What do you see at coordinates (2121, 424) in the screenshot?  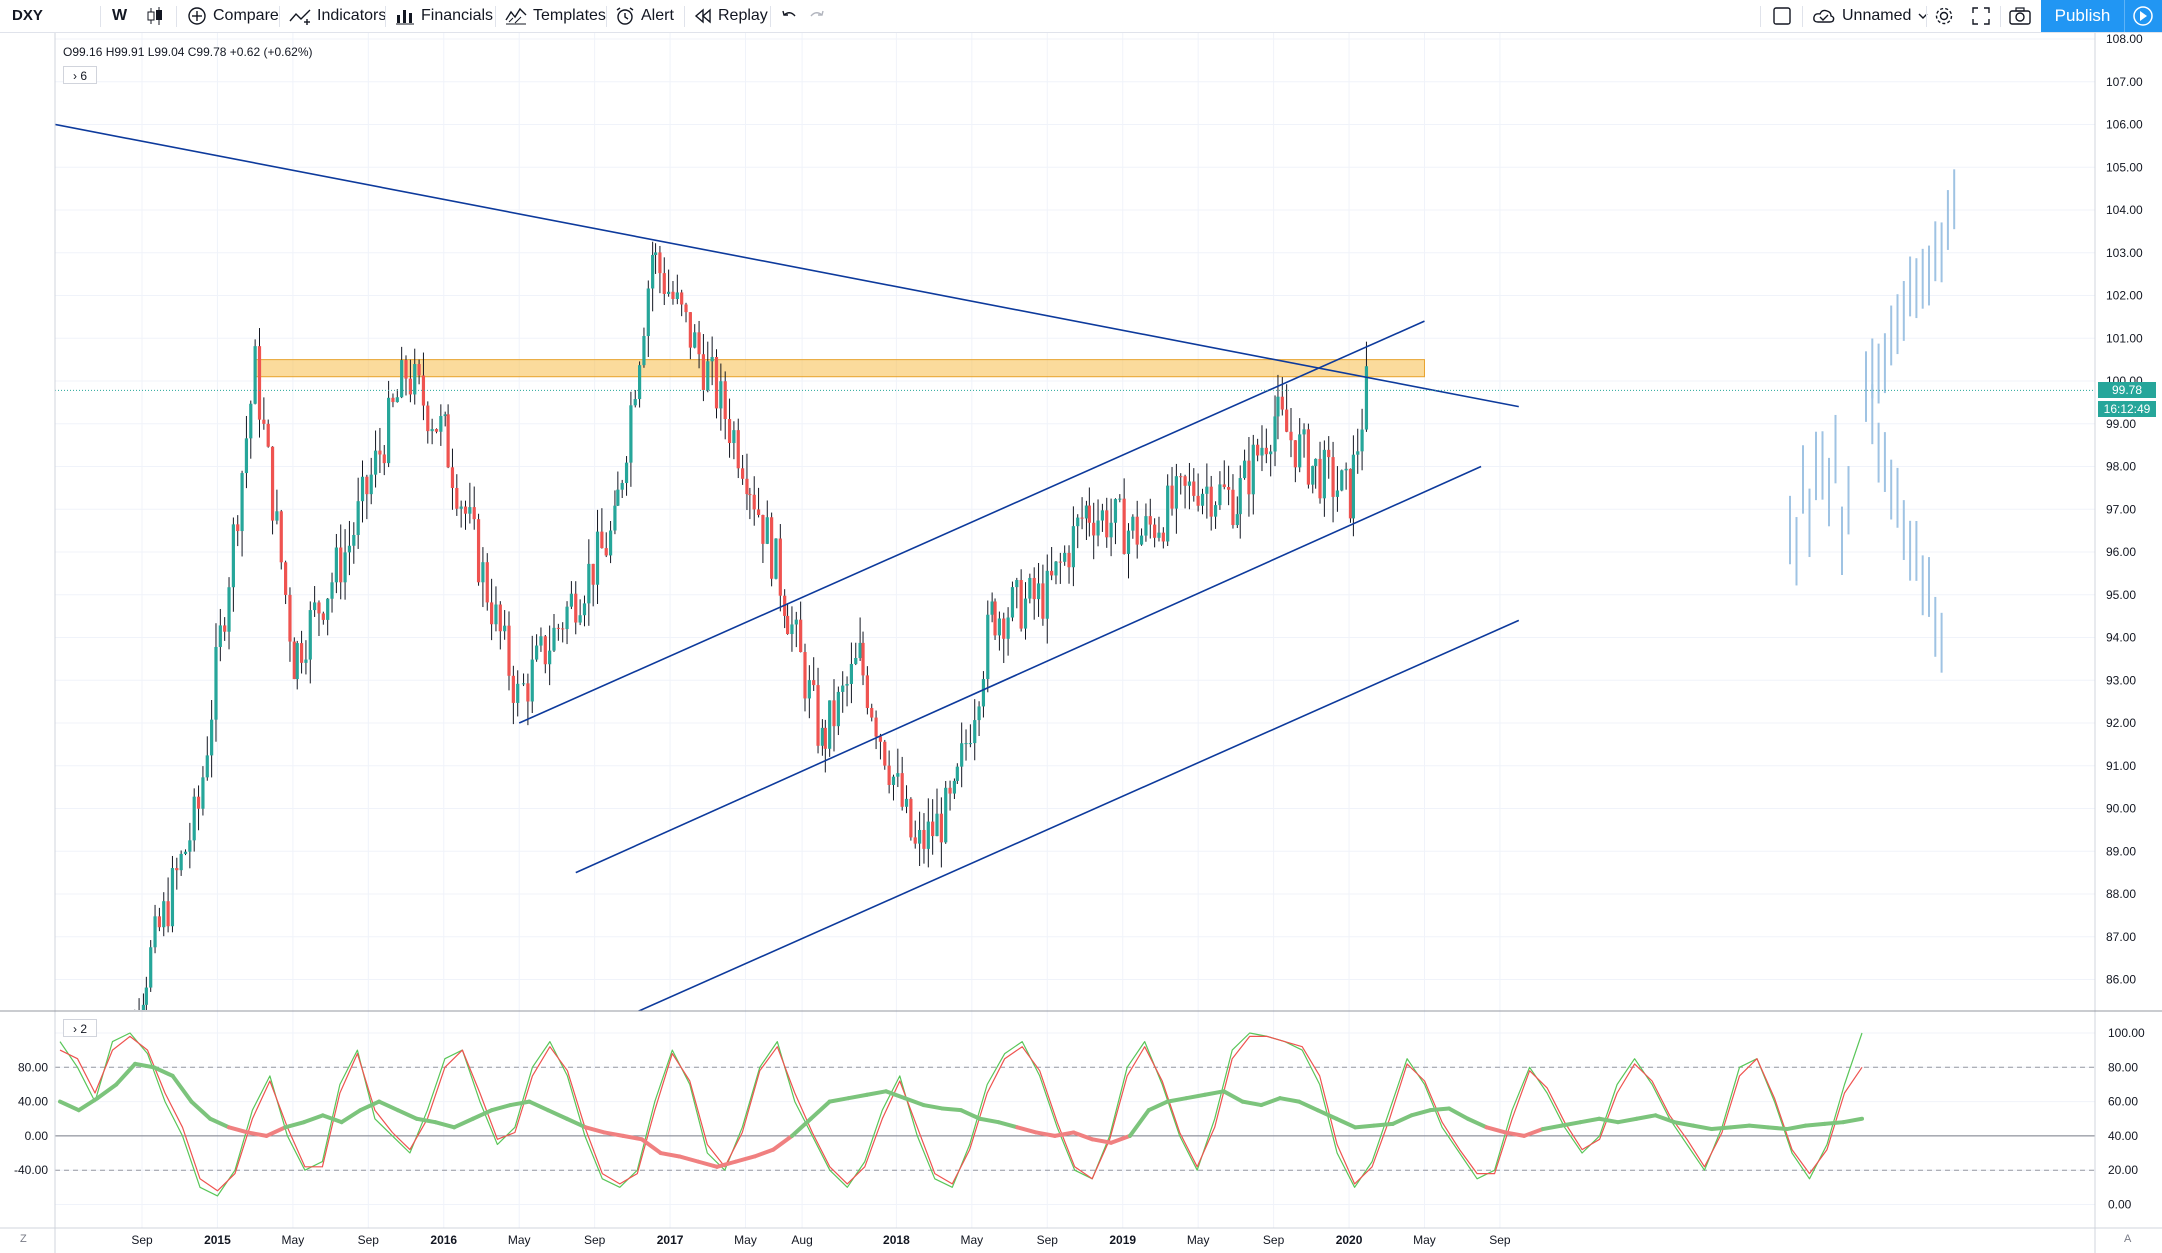 I see `price-tick-label: 99.00` at bounding box center [2121, 424].